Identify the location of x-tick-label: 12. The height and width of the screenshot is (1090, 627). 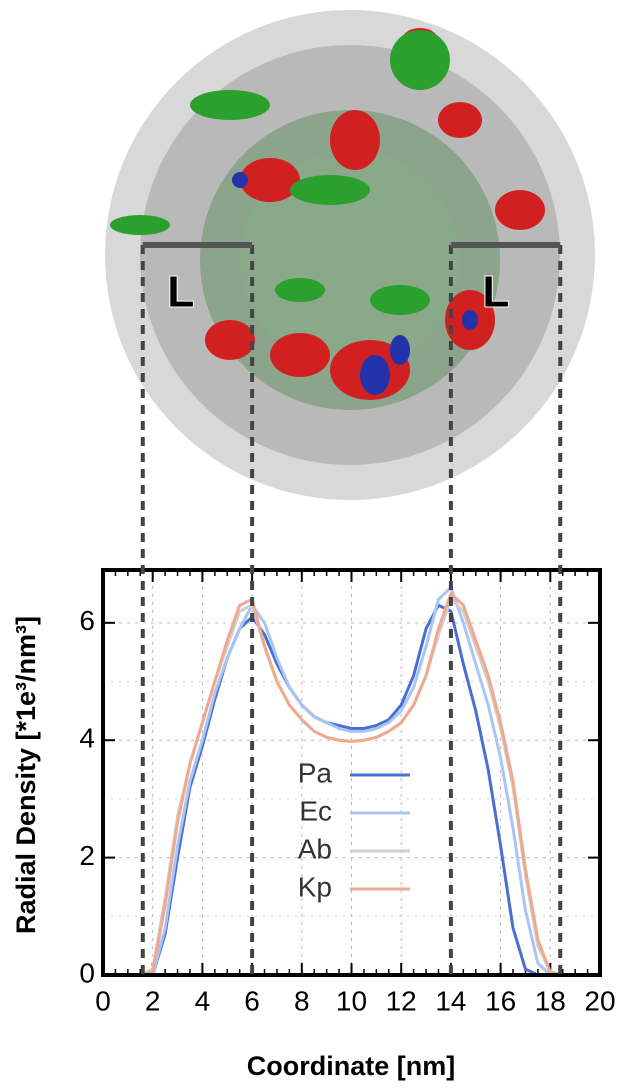
(401, 1000).